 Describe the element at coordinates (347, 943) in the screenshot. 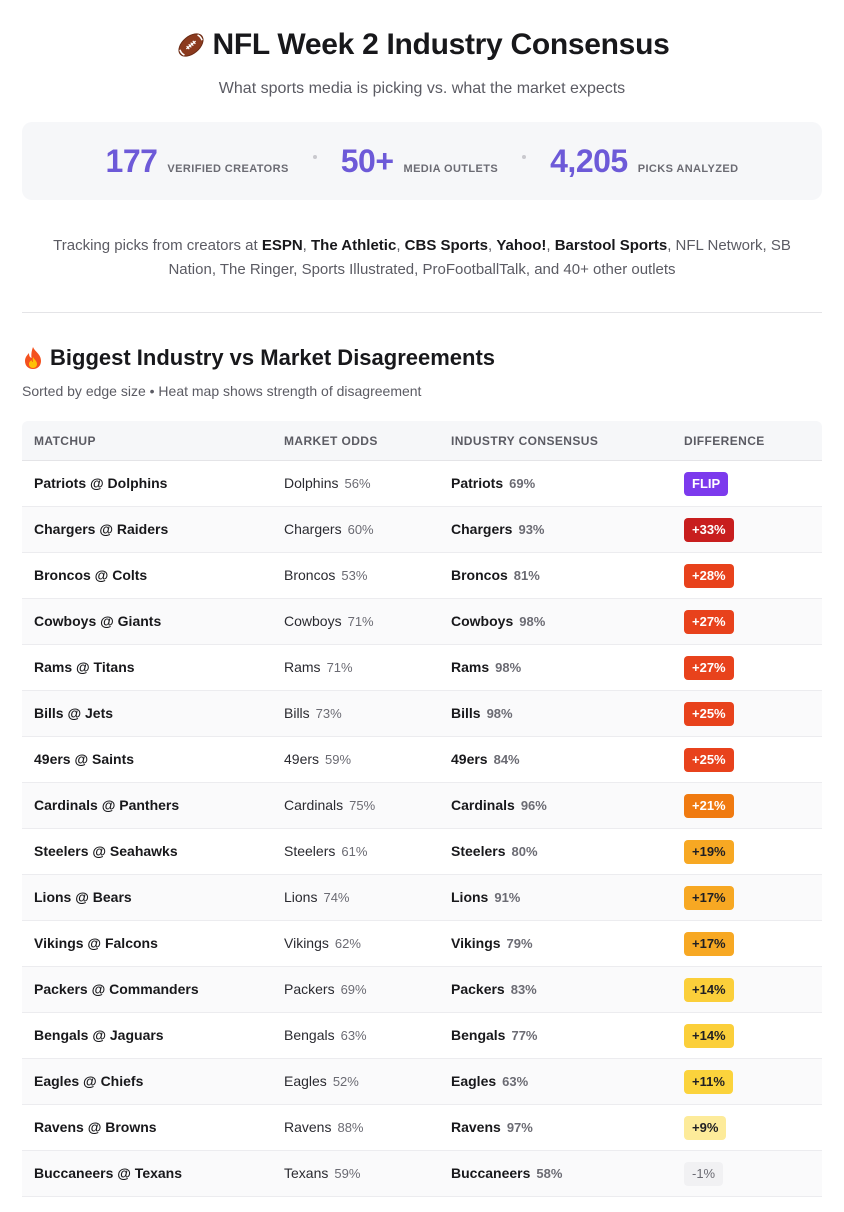

I see `market-pct: 62%` at that location.